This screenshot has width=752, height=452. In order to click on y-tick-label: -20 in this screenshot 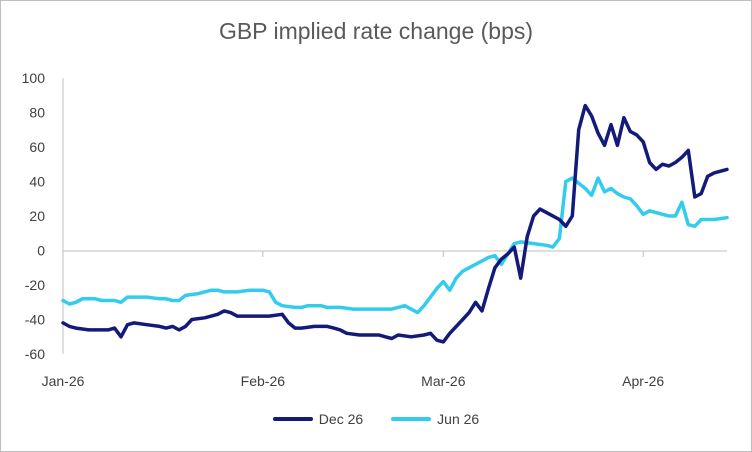, I will do `click(35, 285)`.